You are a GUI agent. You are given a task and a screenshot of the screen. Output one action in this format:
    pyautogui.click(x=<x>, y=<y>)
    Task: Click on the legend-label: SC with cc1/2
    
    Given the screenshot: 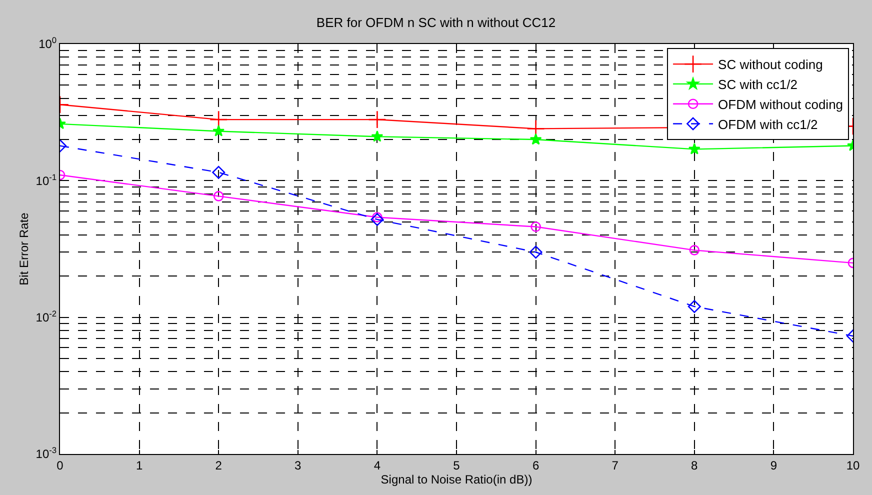 What is the action you would take?
    pyautogui.click(x=758, y=84)
    